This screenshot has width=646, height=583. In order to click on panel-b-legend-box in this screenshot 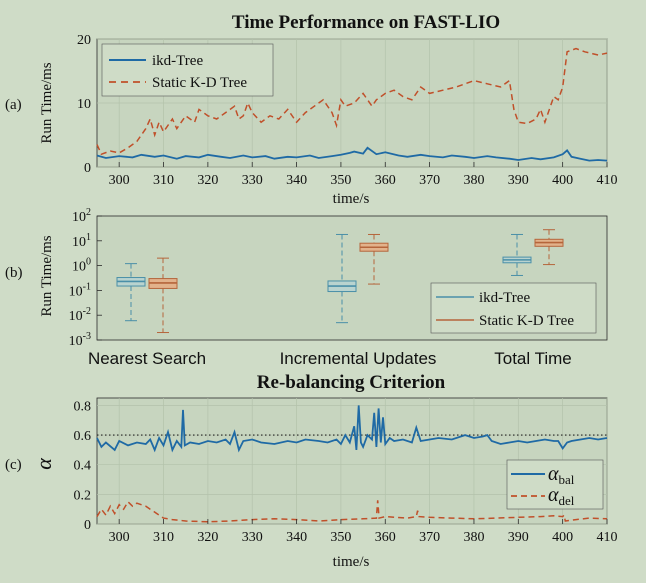, I will do `click(513, 308)`.